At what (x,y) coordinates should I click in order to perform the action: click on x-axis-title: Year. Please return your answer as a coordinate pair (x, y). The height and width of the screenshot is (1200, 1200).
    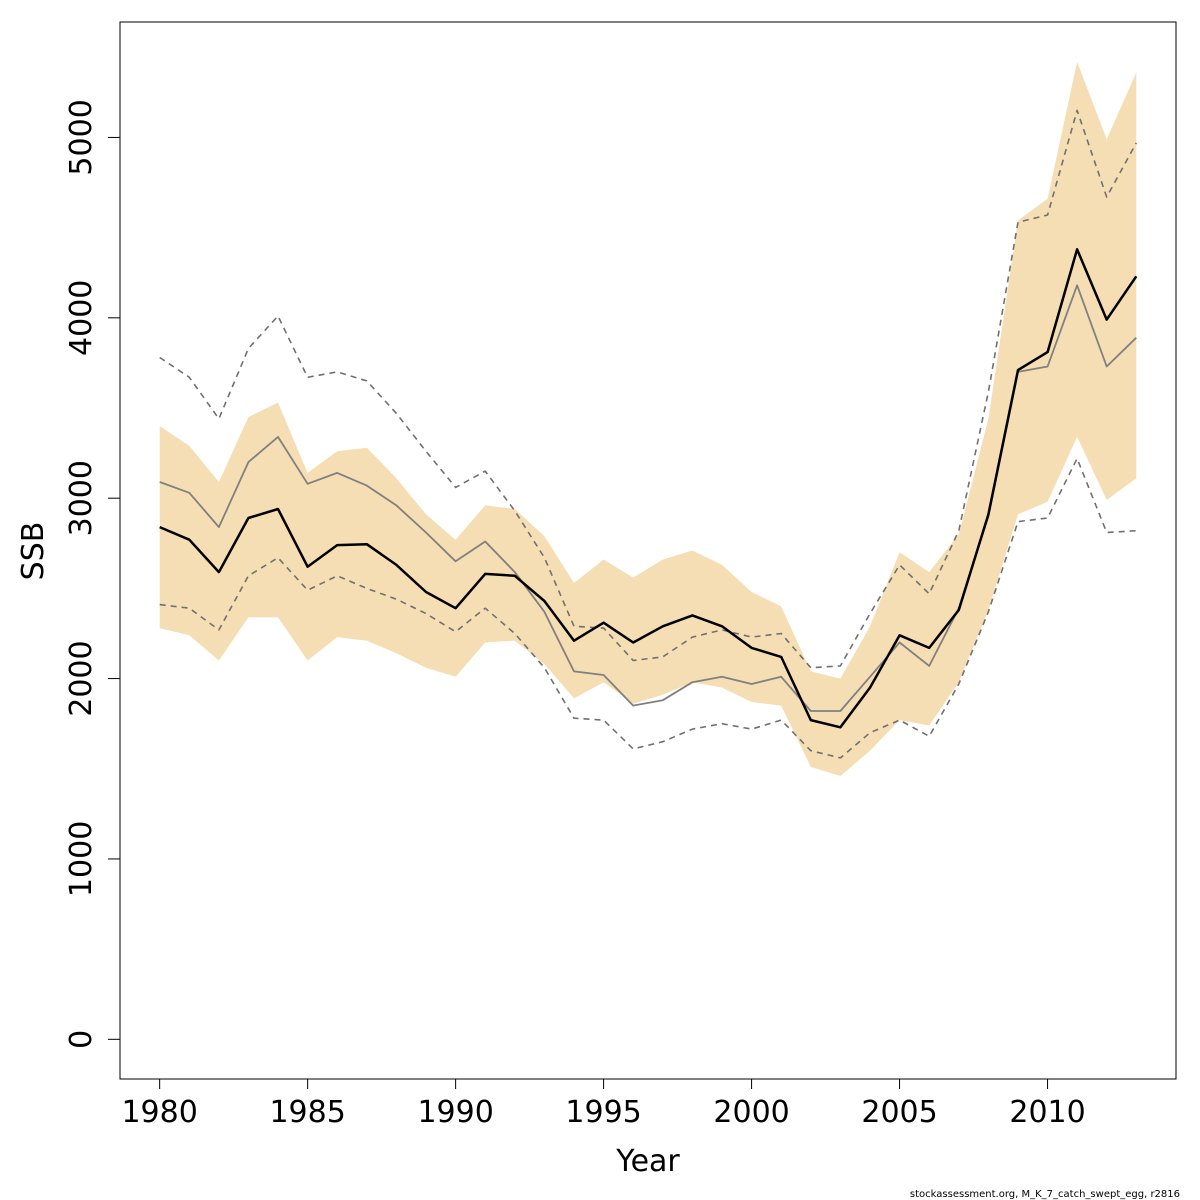
    Looking at the image, I should click on (647, 1161).